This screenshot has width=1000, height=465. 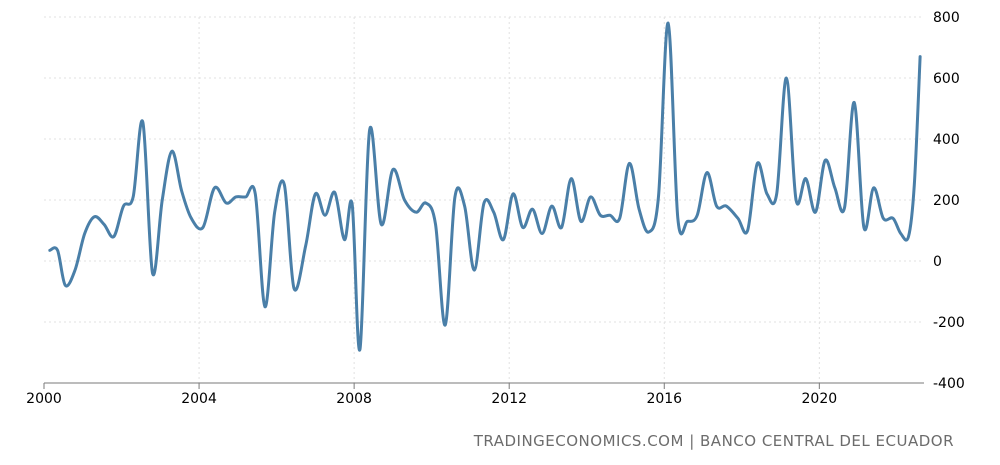 I want to click on axis-layer, so click(x=483, y=385).